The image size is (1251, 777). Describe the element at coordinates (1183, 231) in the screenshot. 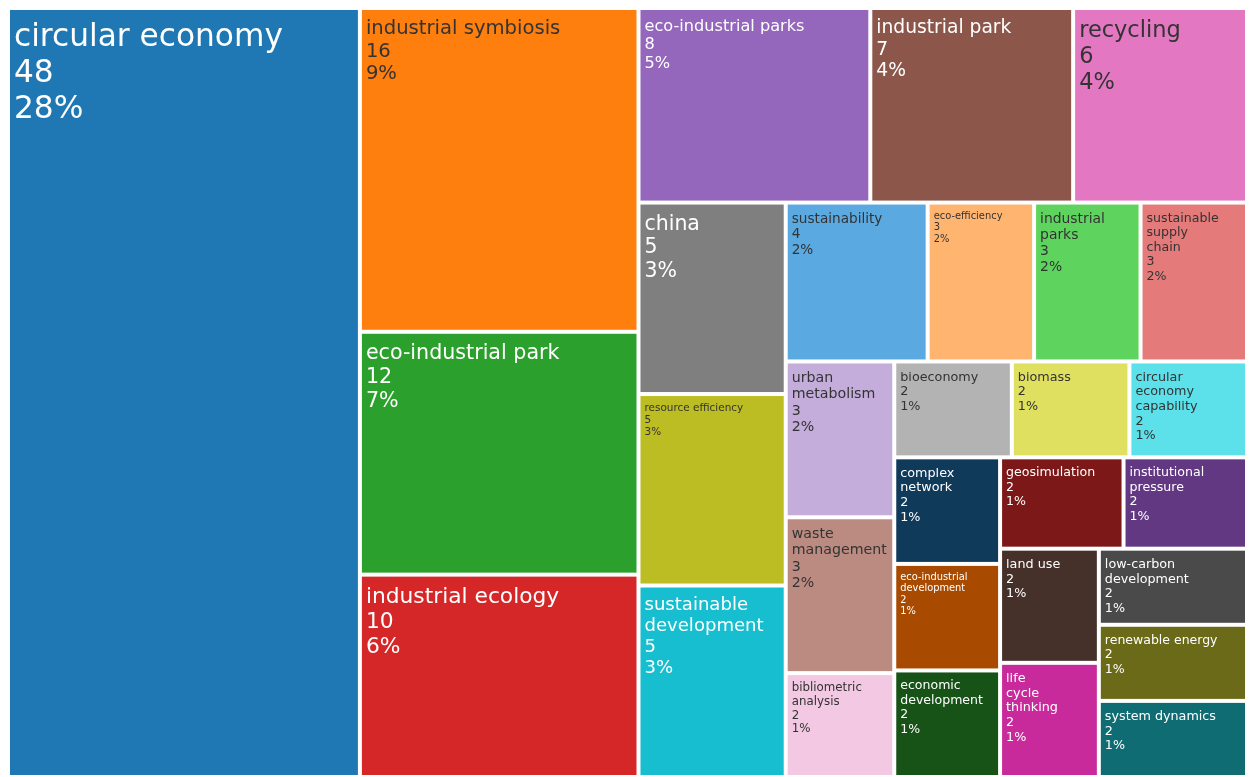

I see `category-label: sustainable supply chain` at that location.